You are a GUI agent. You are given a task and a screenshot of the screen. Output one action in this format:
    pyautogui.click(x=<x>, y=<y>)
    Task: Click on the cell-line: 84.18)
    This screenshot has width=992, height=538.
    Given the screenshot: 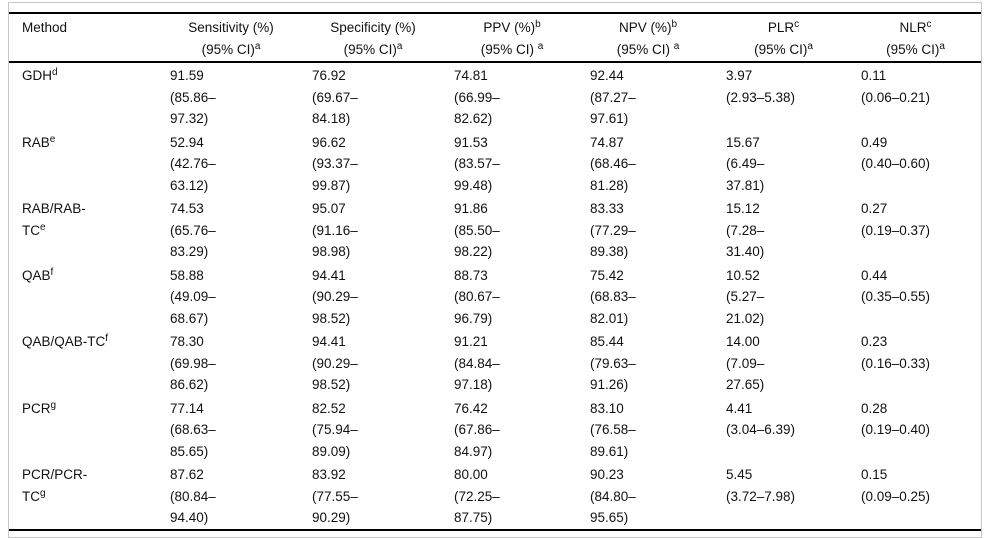 What is the action you would take?
    pyautogui.click(x=331, y=118)
    